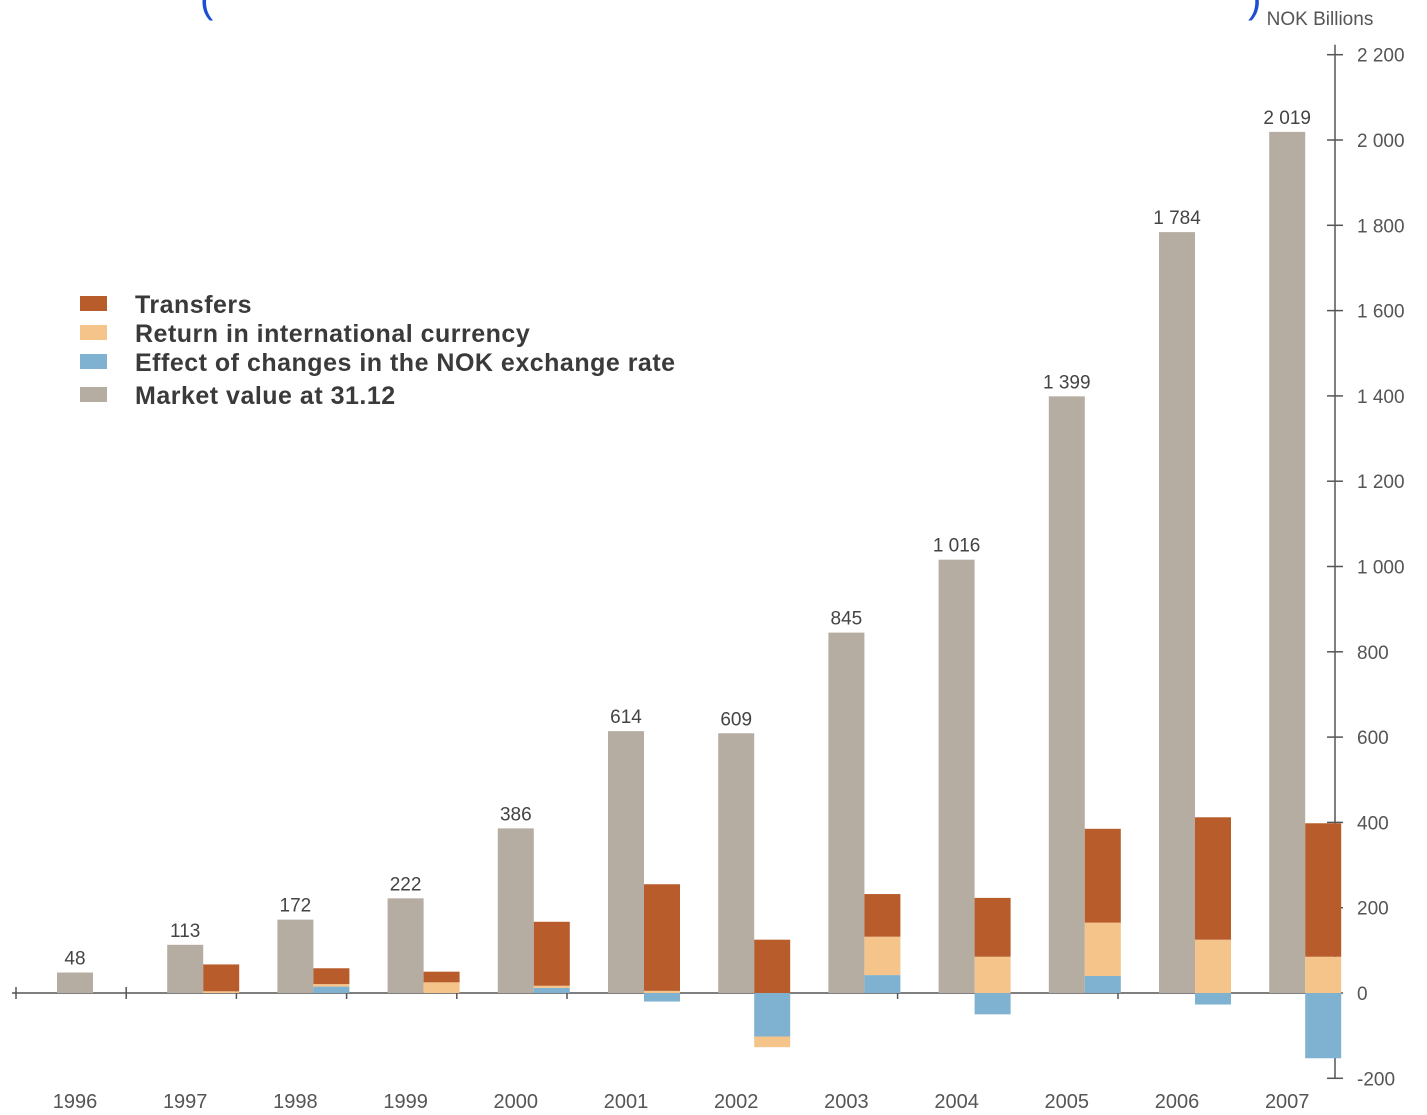 The image size is (1427, 1115). Describe the element at coordinates (1381, 397) in the screenshot. I see `y-tick-label: 1 400` at that location.